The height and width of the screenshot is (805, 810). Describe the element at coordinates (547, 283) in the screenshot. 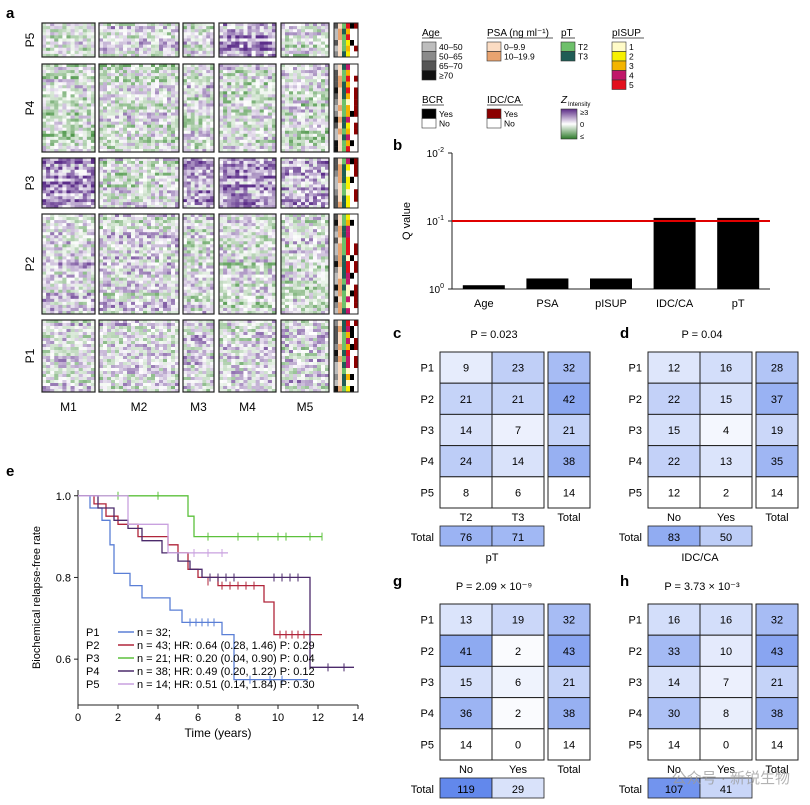

I see `bar-psa` at that location.